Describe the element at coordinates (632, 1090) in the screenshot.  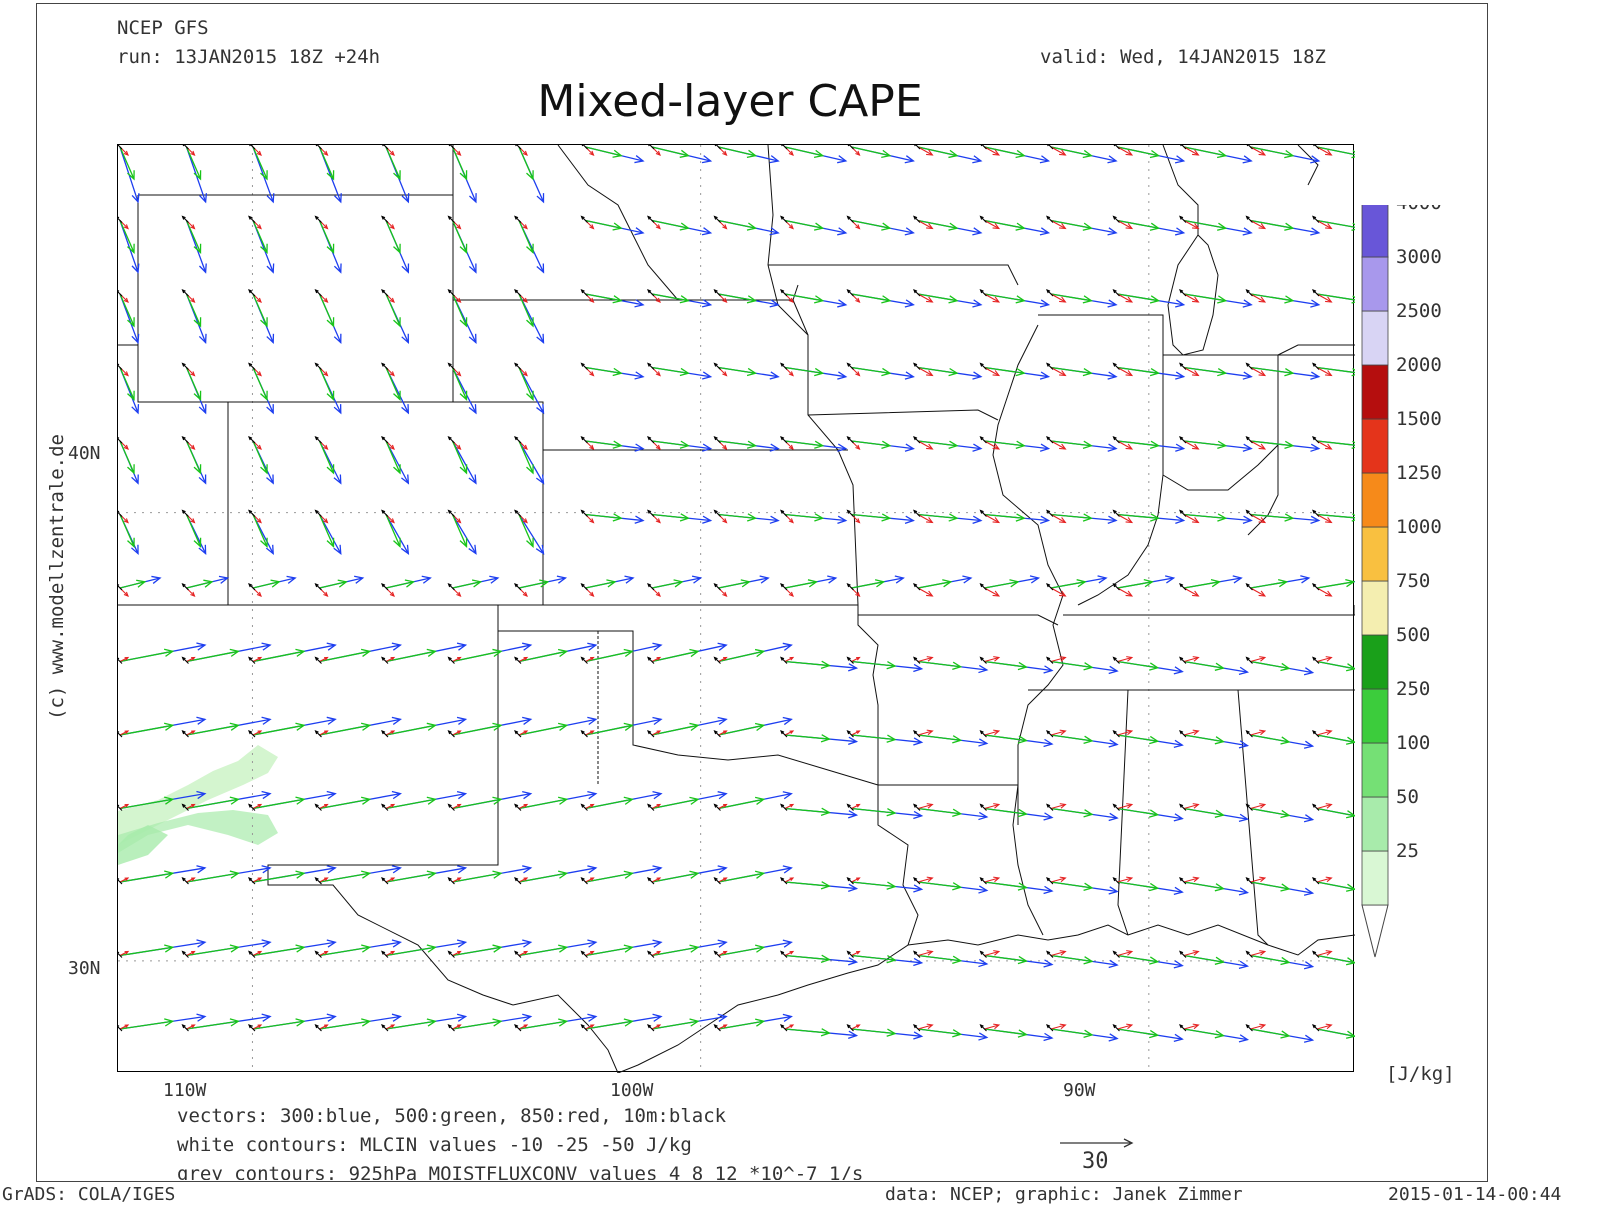
I see `lon-label-100w: 100W` at that location.